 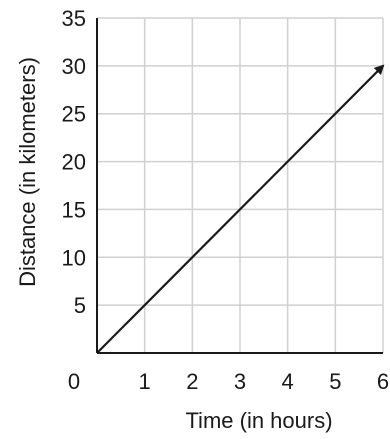 What do you see at coordinates (74, 381) in the screenshot?
I see `origin-label: 0` at bounding box center [74, 381].